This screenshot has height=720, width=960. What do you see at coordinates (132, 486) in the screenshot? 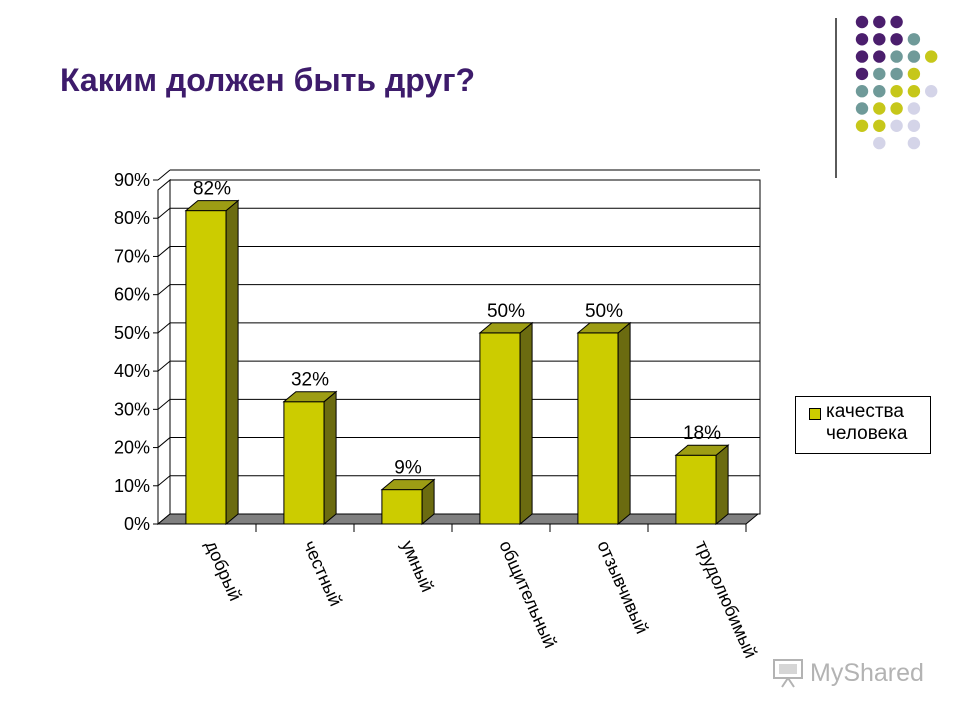
I see `y-tick-label: 10%` at bounding box center [132, 486].